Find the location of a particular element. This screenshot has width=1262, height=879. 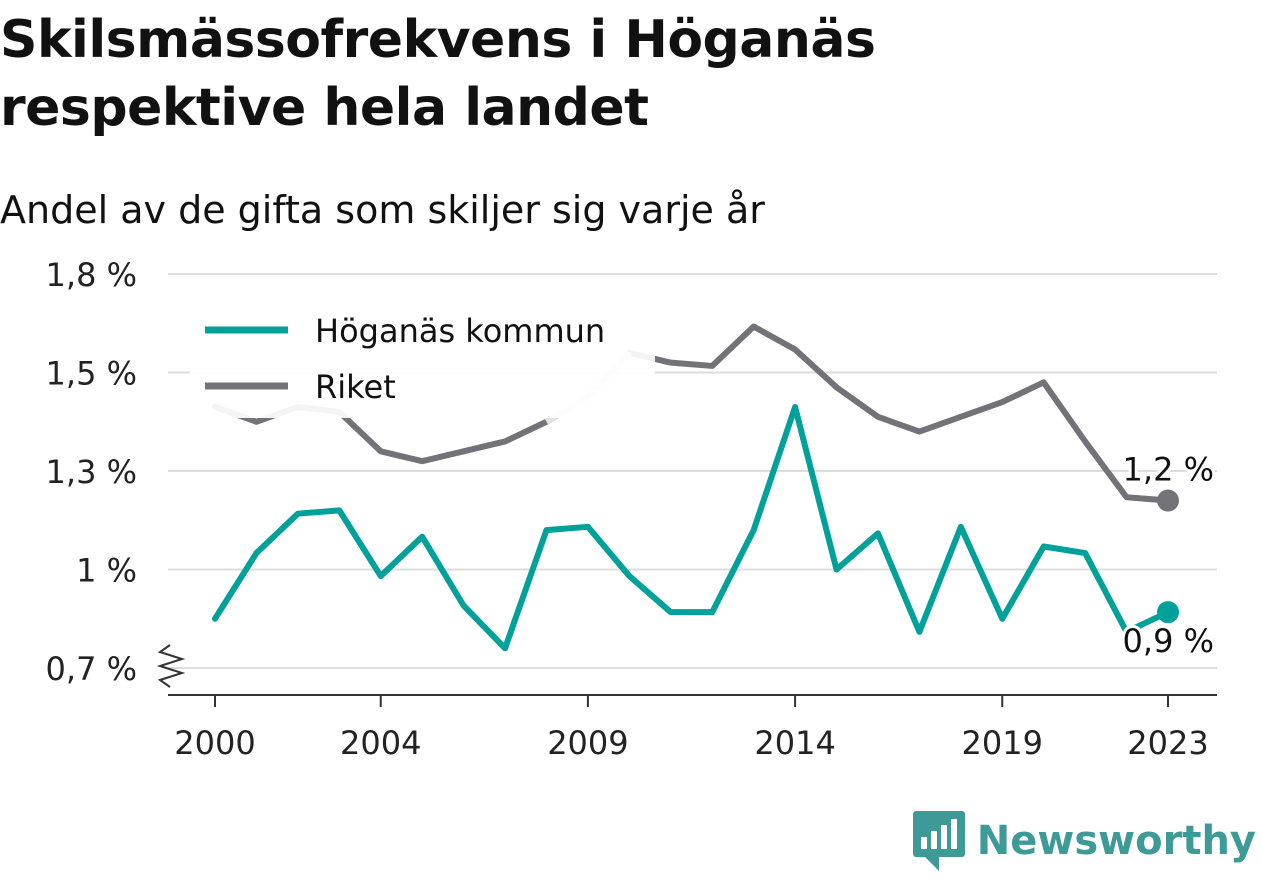

y-tick-label: 1,8 % is located at coordinates (91, 275).